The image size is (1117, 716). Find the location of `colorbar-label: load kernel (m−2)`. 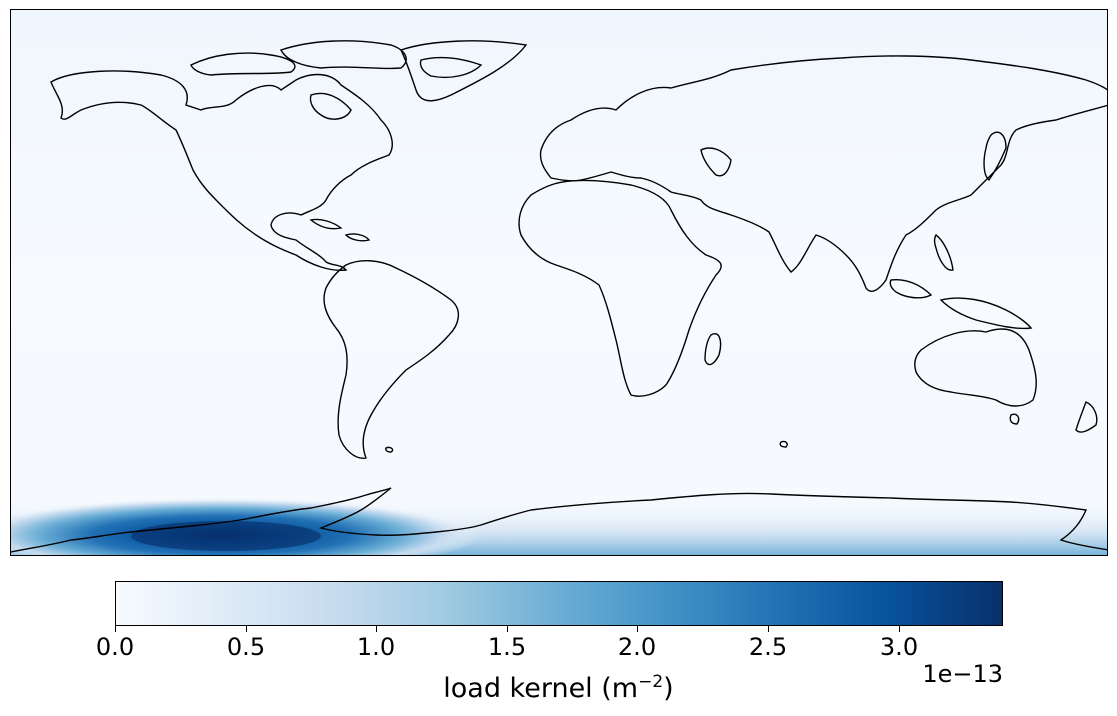

colorbar-label: load kernel (m−2) is located at coordinates (558, 688).